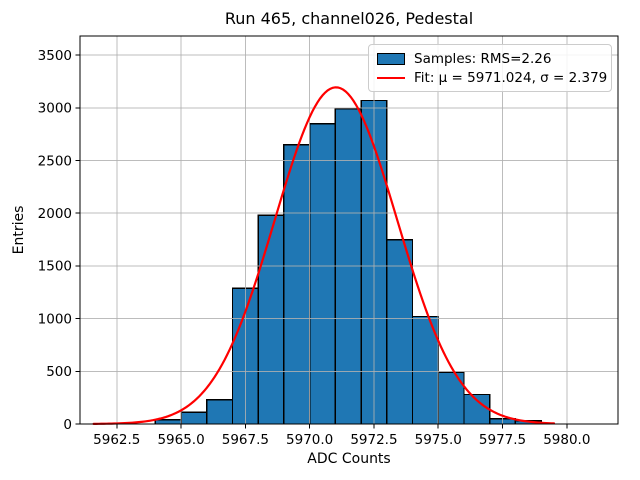 The width and height of the screenshot is (640, 480). What do you see at coordinates (55, 267) in the screenshot?
I see `y-tick-label: 1500` at bounding box center [55, 267].